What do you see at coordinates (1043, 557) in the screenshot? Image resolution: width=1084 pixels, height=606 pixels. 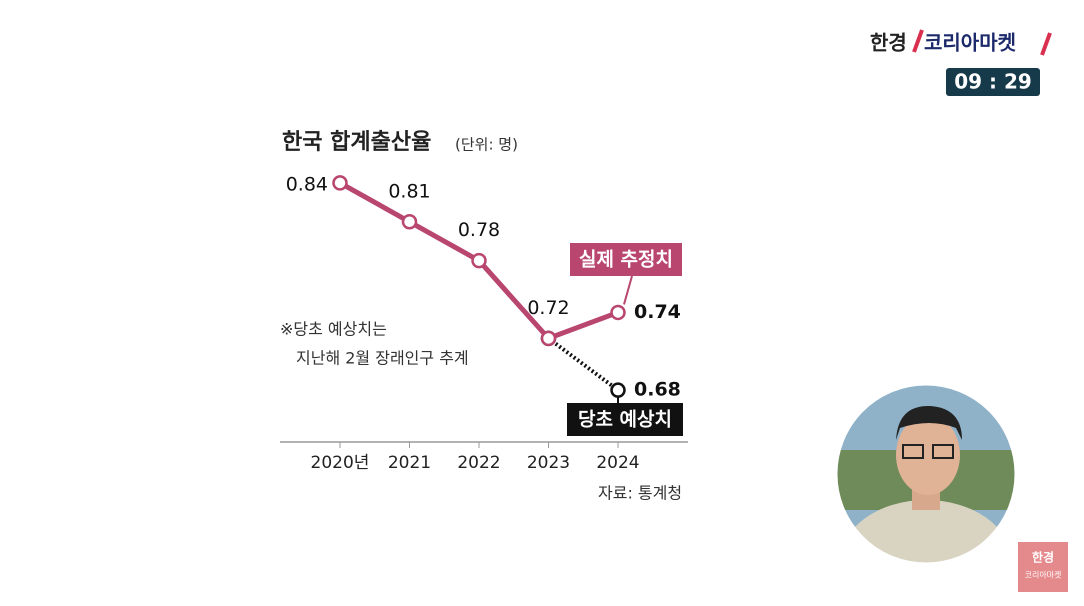 I see `corner-logo-brand: 한경` at bounding box center [1043, 557].